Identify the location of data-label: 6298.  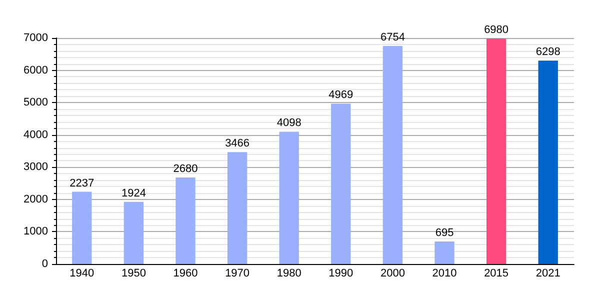
(548, 52).